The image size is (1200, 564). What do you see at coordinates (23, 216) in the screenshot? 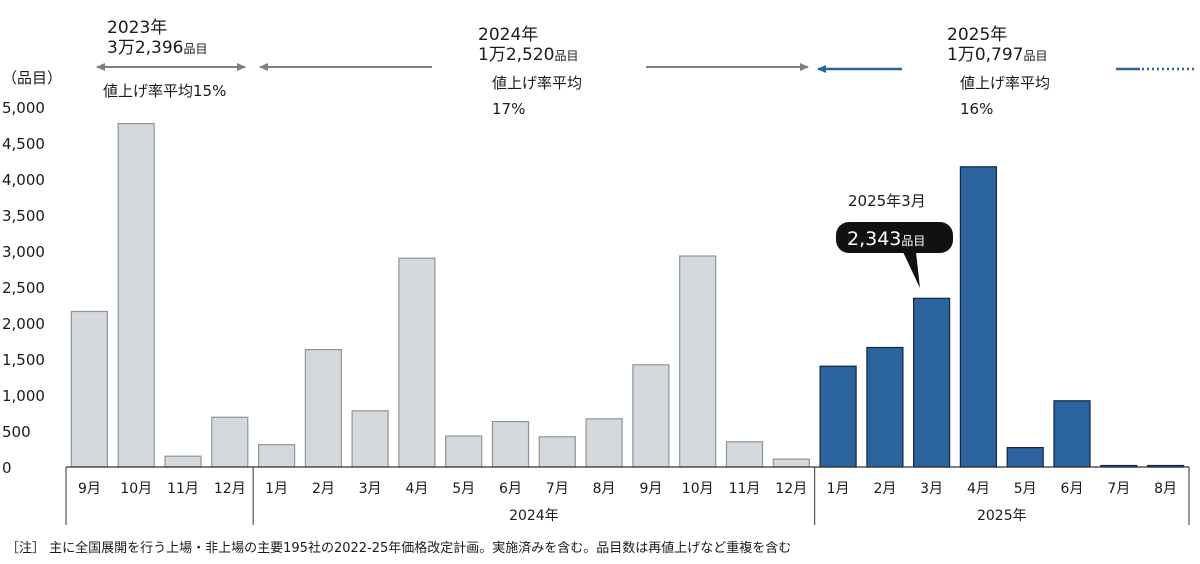
I see `y-tick-label: 3,500` at bounding box center [23, 216].